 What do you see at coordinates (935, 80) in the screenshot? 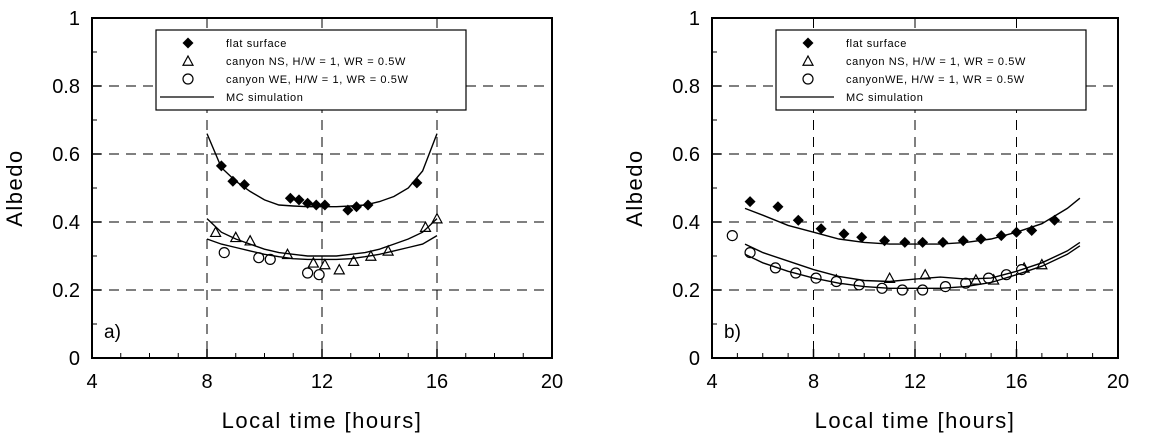
I see `legend-label: canyonWE, H/W = 1, WR = 0.5W` at bounding box center [935, 80].